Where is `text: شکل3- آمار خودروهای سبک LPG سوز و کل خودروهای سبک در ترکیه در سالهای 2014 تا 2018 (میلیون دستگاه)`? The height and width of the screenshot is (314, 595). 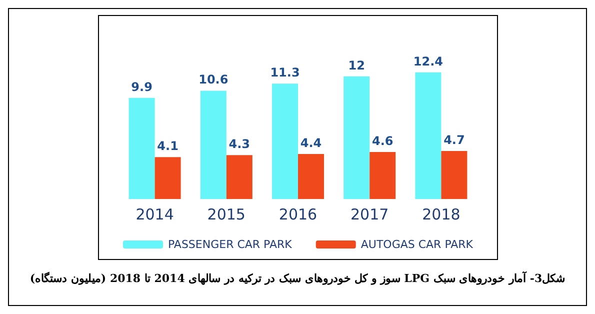
text: شکل3- آمار خودروهای سبک LPG سوز و کل خودروهای سبک در ترکیه در سالهای 2014 تا 2018 (میلیون دستگاه) is located at coordinates (297, 278).